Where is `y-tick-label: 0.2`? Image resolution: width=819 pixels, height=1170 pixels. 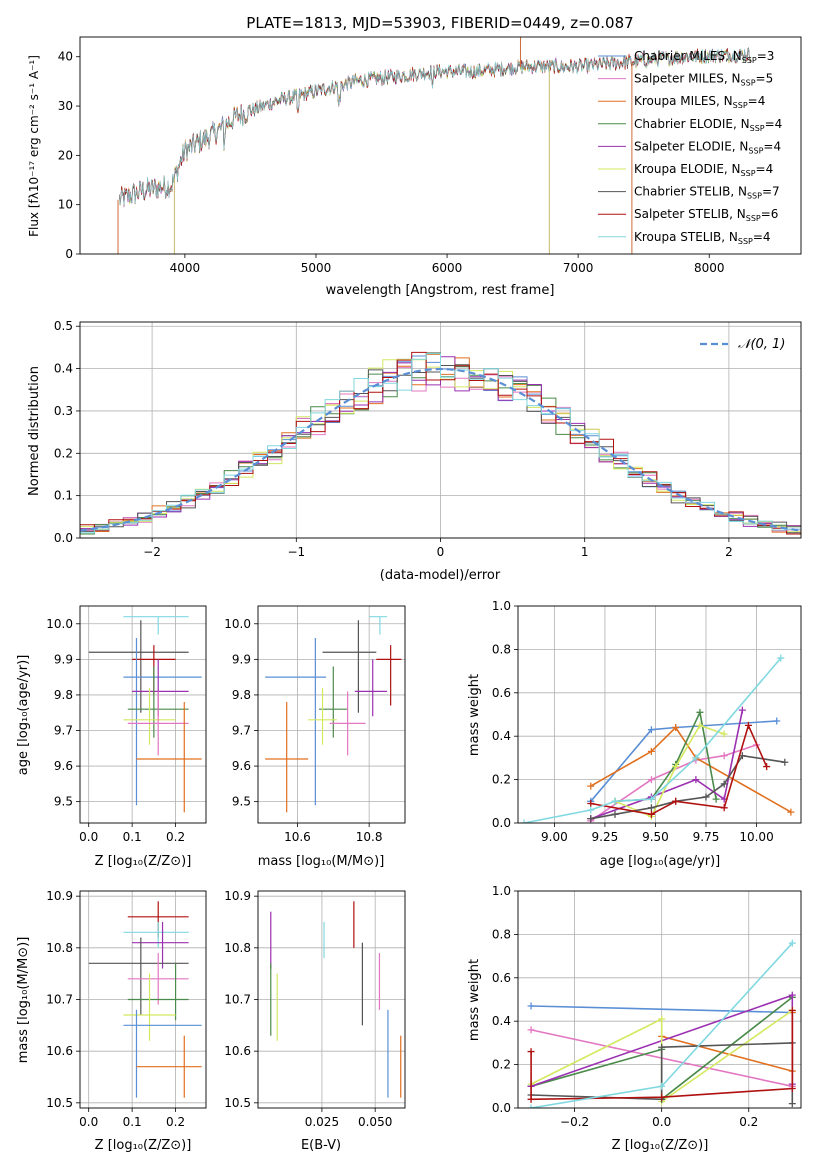
y-tick-label: 0.2 is located at coordinates (63, 453).